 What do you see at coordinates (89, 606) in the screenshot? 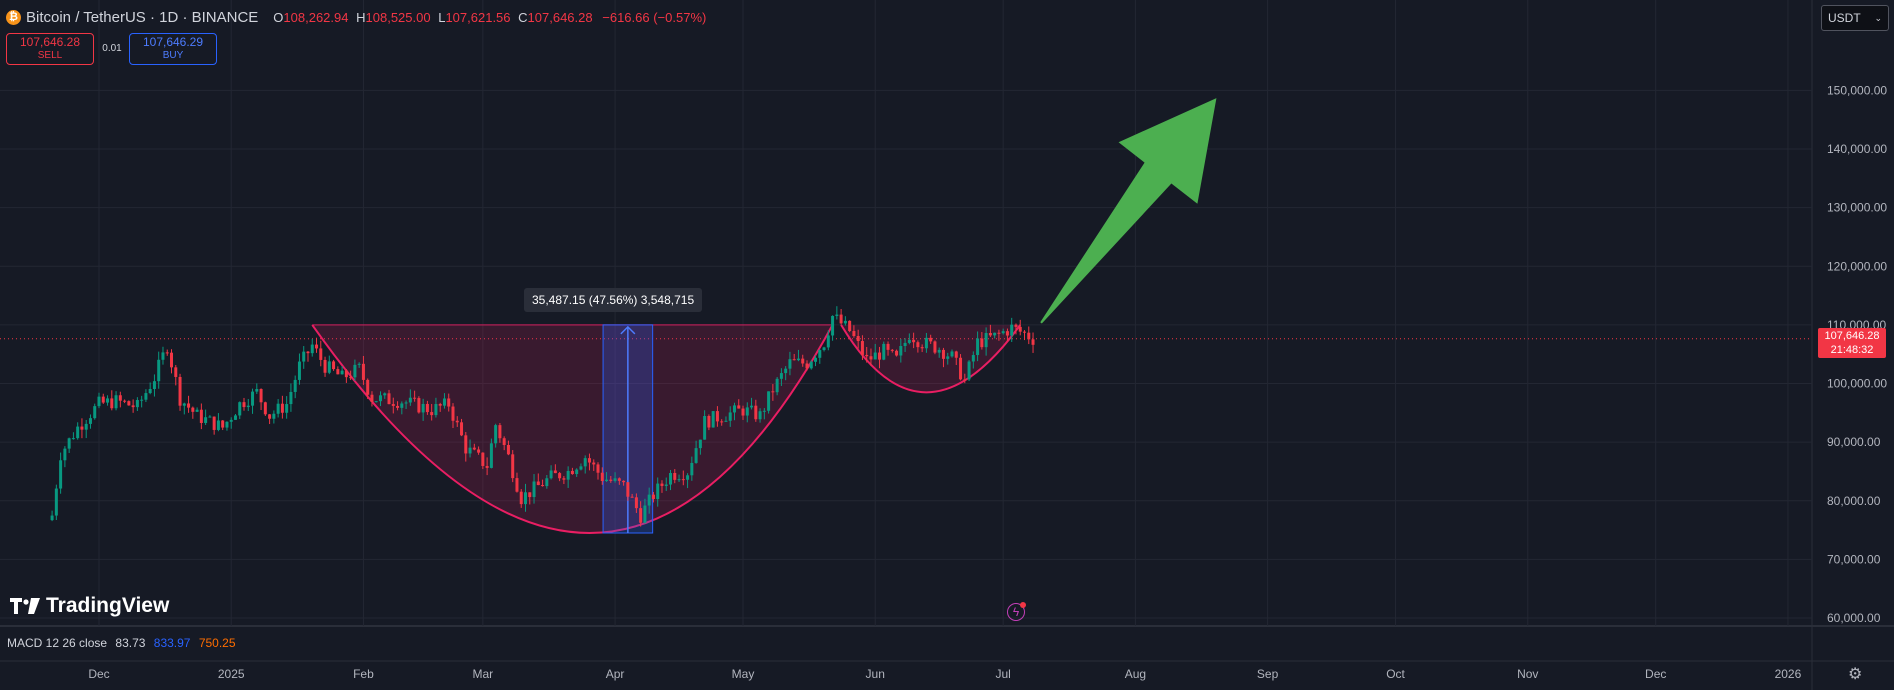
I see `tradingview-logo: TradingView` at bounding box center [89, 606].